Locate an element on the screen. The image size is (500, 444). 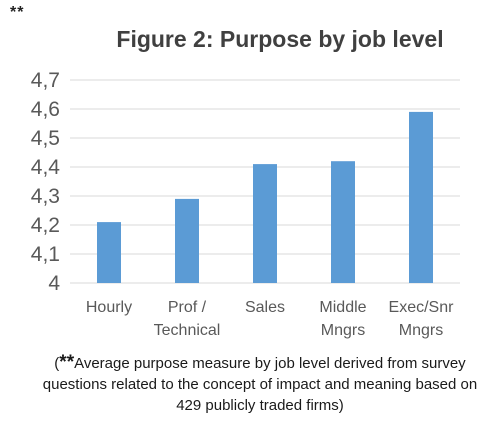
y-tick-label: 4,7 is located at coordinates (45, 80).